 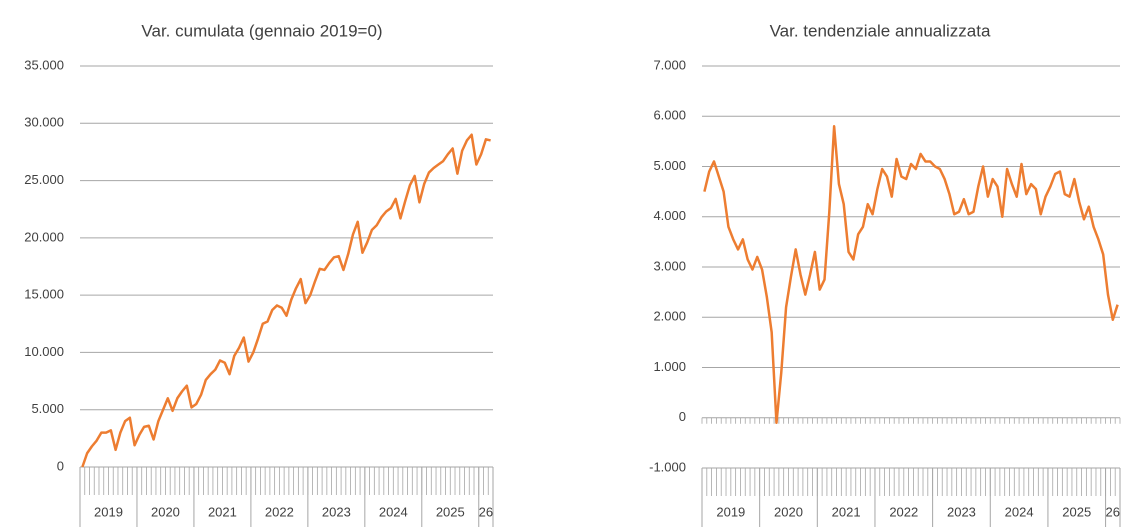 I want to click on y-tick-label: 35.000, so click(x=44, y=64).